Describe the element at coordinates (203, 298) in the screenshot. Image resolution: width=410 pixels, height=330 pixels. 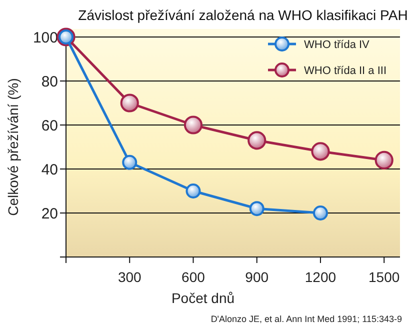
I see `x-axis-title: Počet dnů` at that location.